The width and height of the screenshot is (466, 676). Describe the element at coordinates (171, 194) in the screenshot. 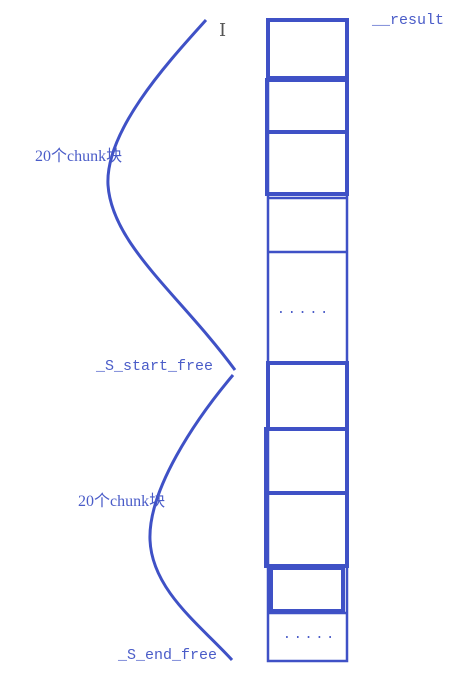

I see `upper-brace-curve` at that location.